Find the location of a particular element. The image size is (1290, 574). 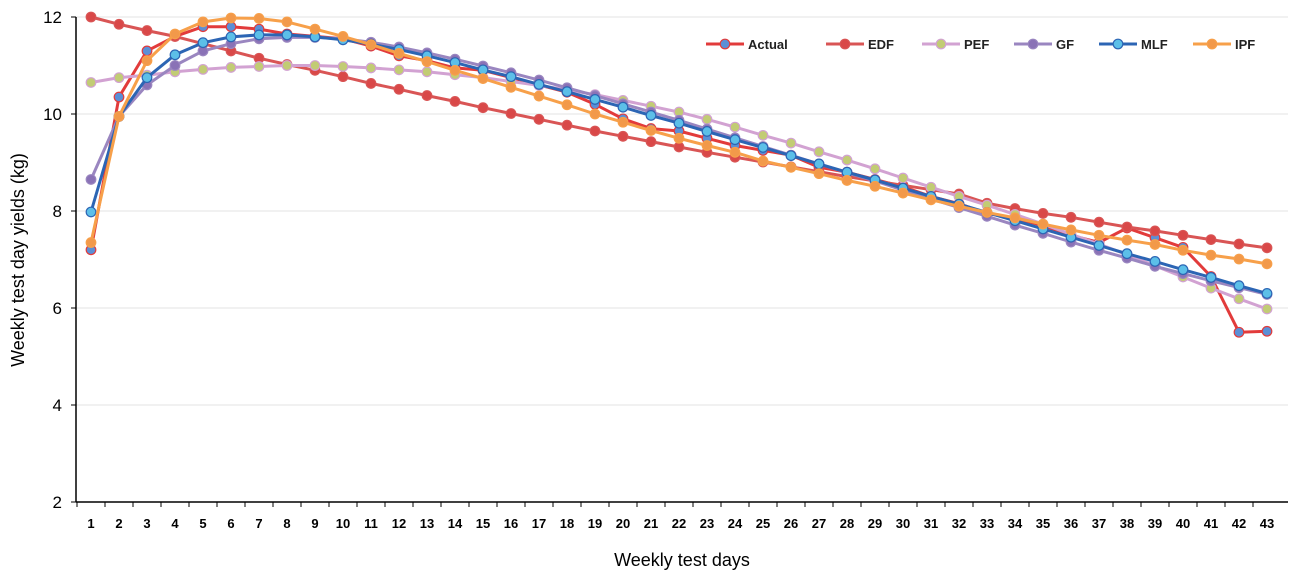

legend-item-actual: Actual is located at coordinates (747, 44).